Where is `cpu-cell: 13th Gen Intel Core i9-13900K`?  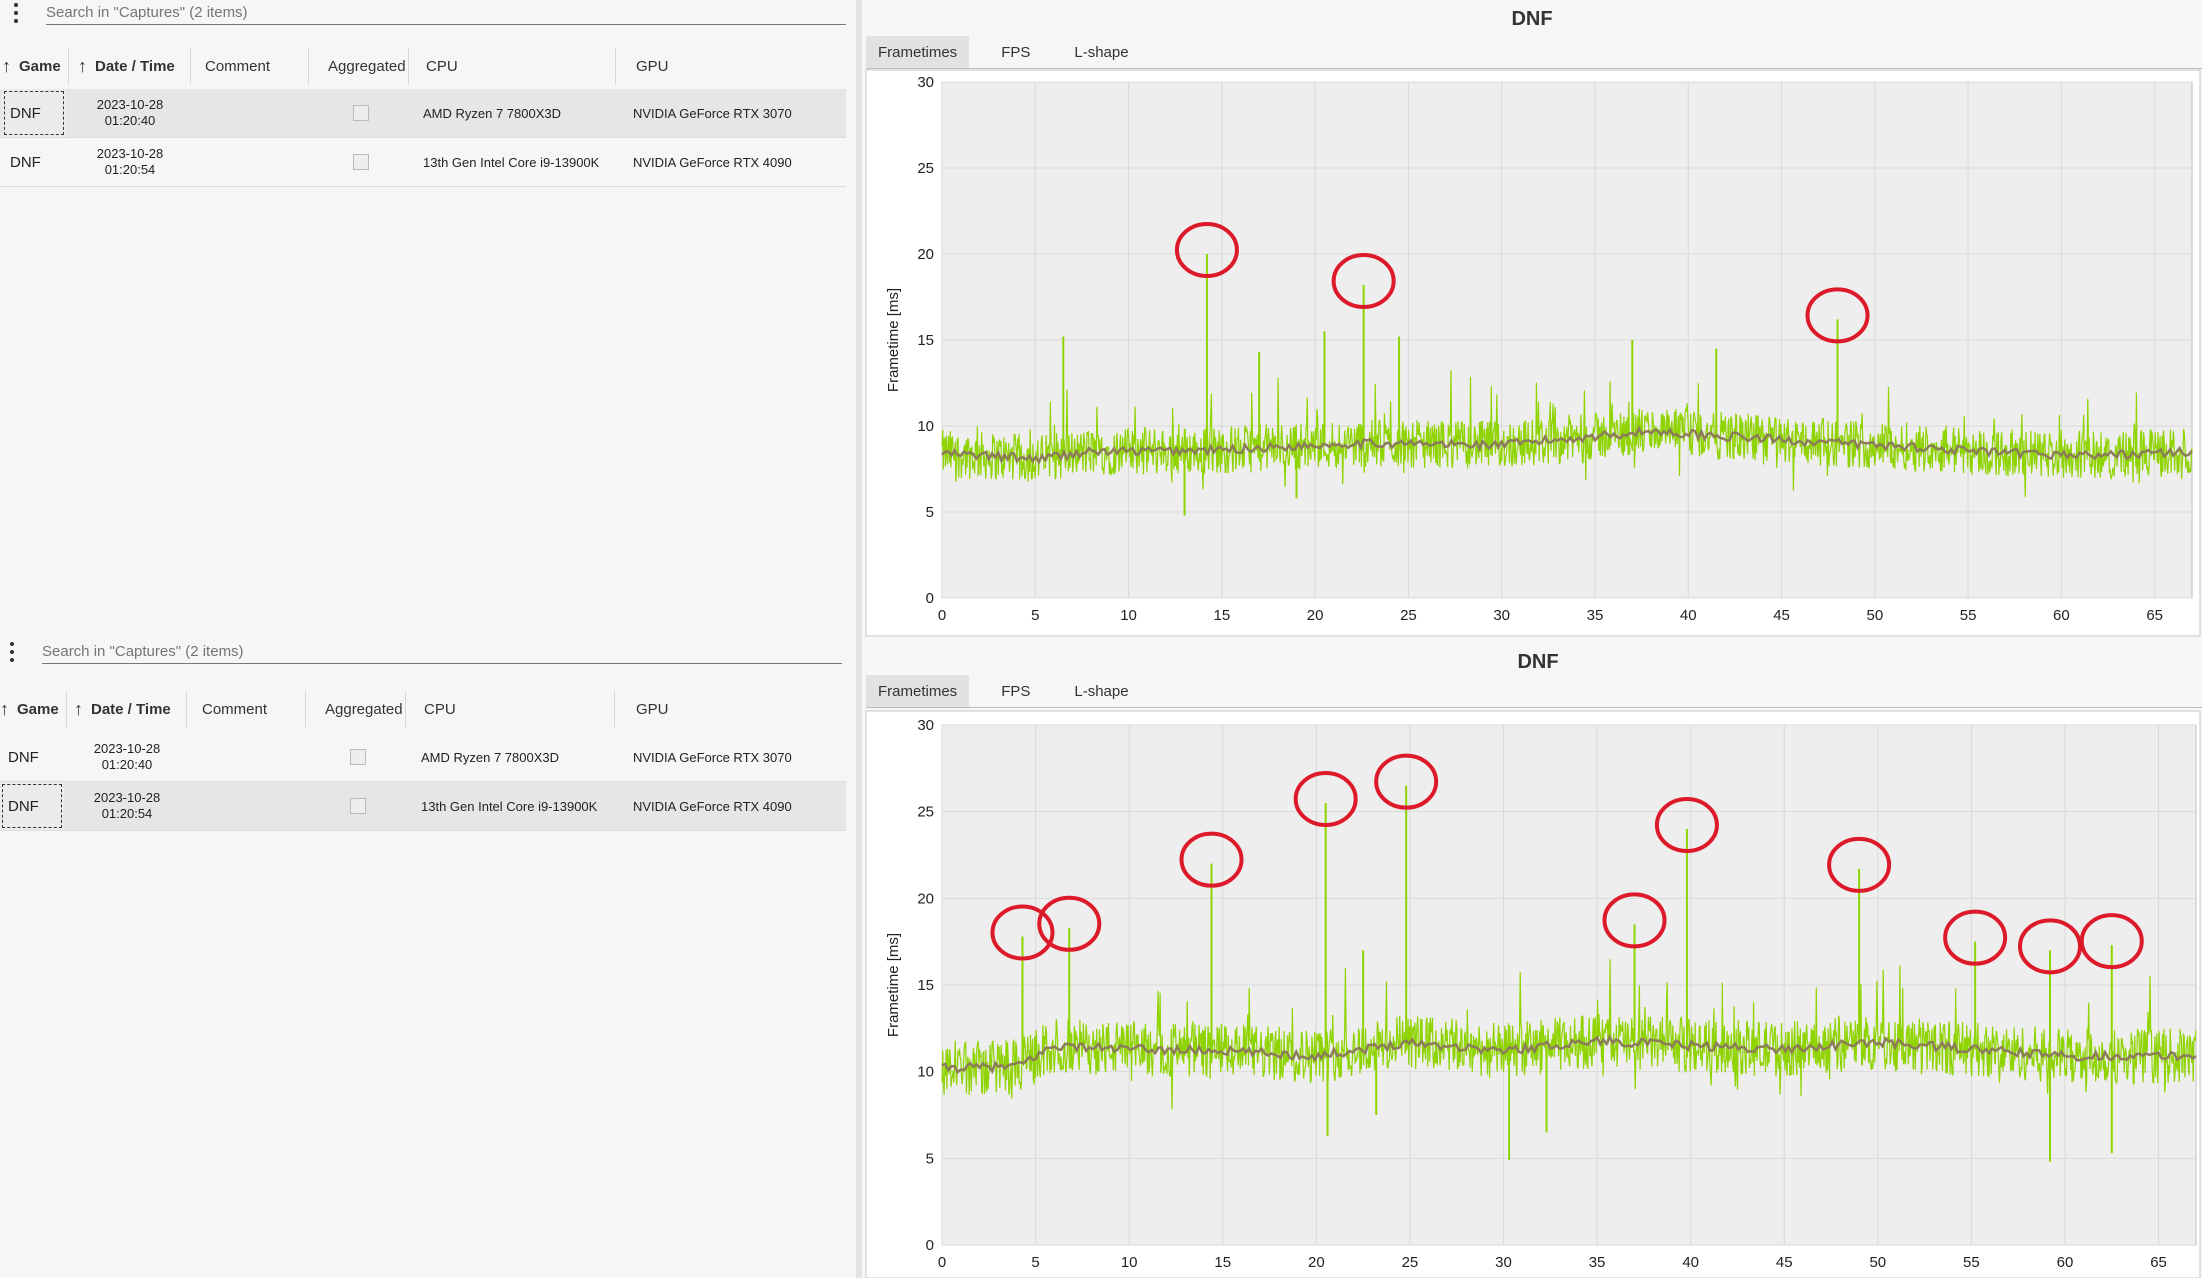 cpu-cell: 13th Gen Intel Core i9-13900K is located at coordinates (509, 806).